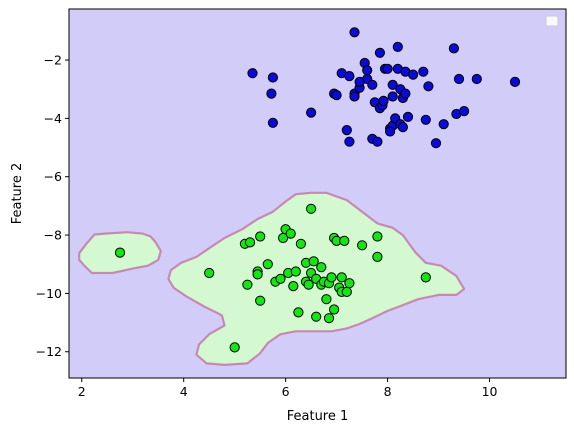  Describe the element at coordinates (52, 206) in the screenshot. I see `y-axis-ticks: −12 −10 −8 −6 −4 −2` at that location.